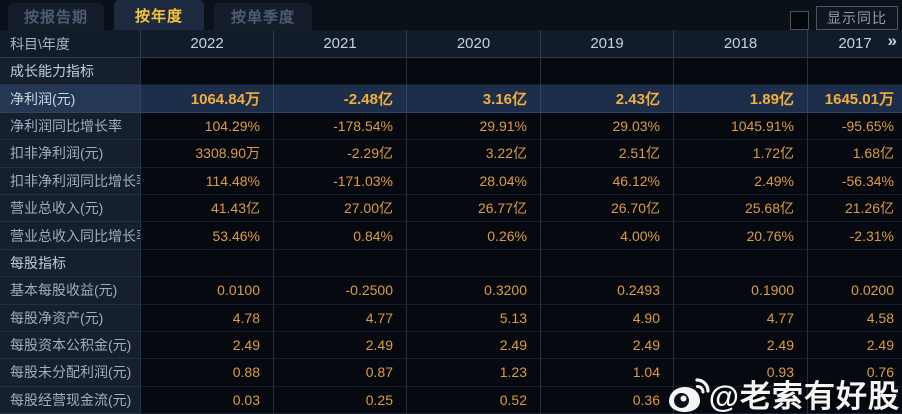  What do you see at coordinates (473, 43) in the screenshot?
I see `year-header-2020: 2020` at bounding box center [473, 43].